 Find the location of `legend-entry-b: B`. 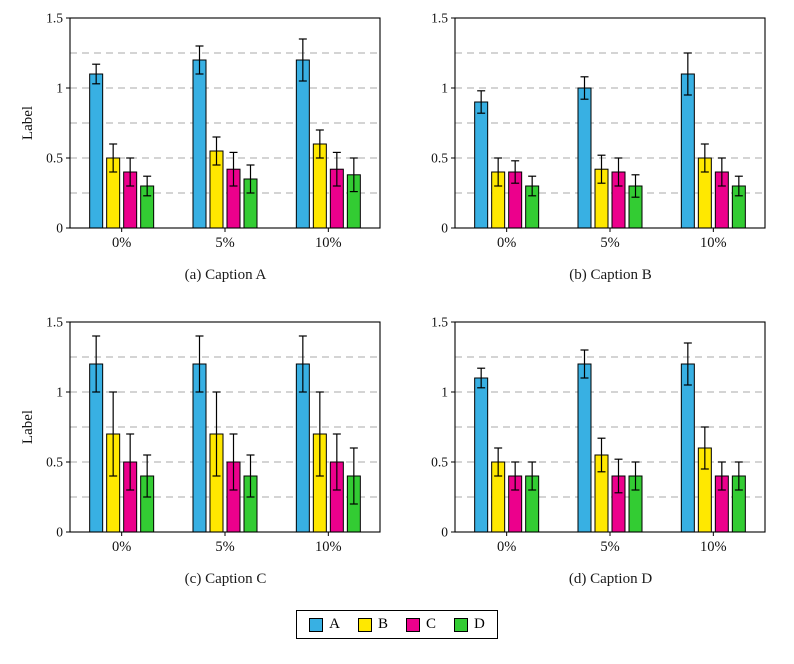

legend-entry-b: B is located at coordinates (372, 624).